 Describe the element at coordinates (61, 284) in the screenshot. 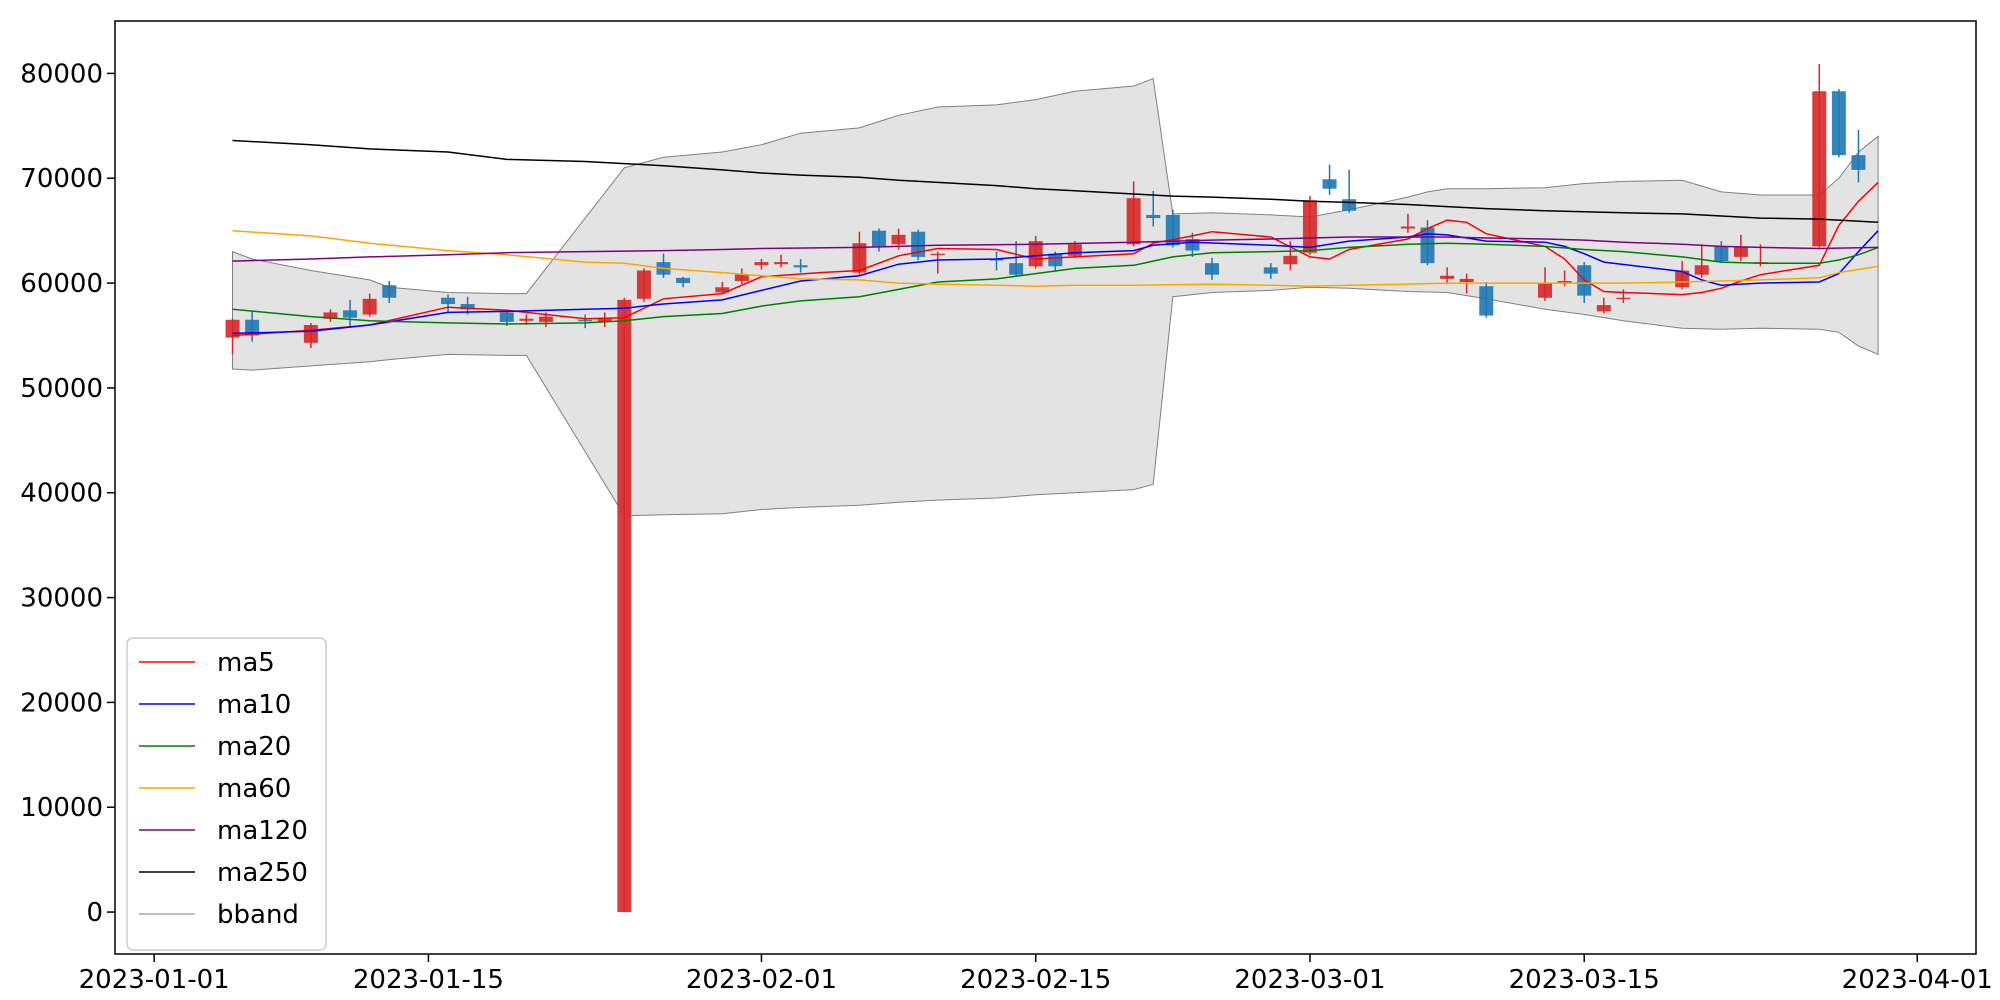

I see `y-tick-label: 60000` at that location.